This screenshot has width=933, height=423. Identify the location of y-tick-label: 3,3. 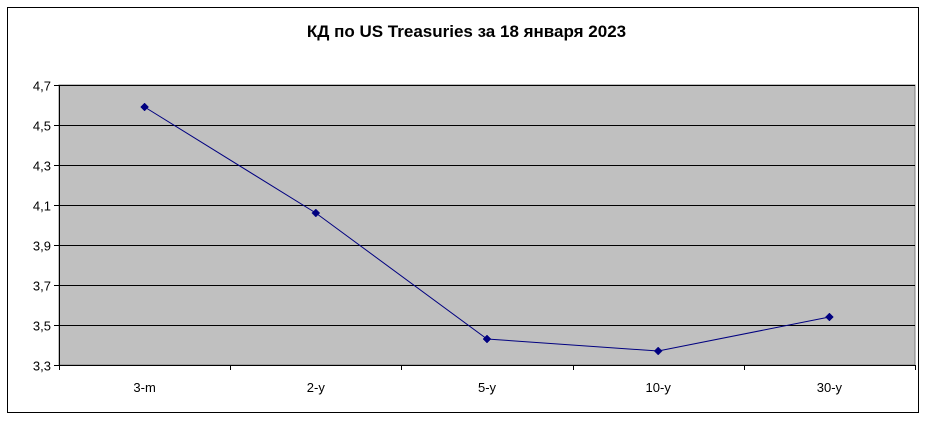
(42, 366).